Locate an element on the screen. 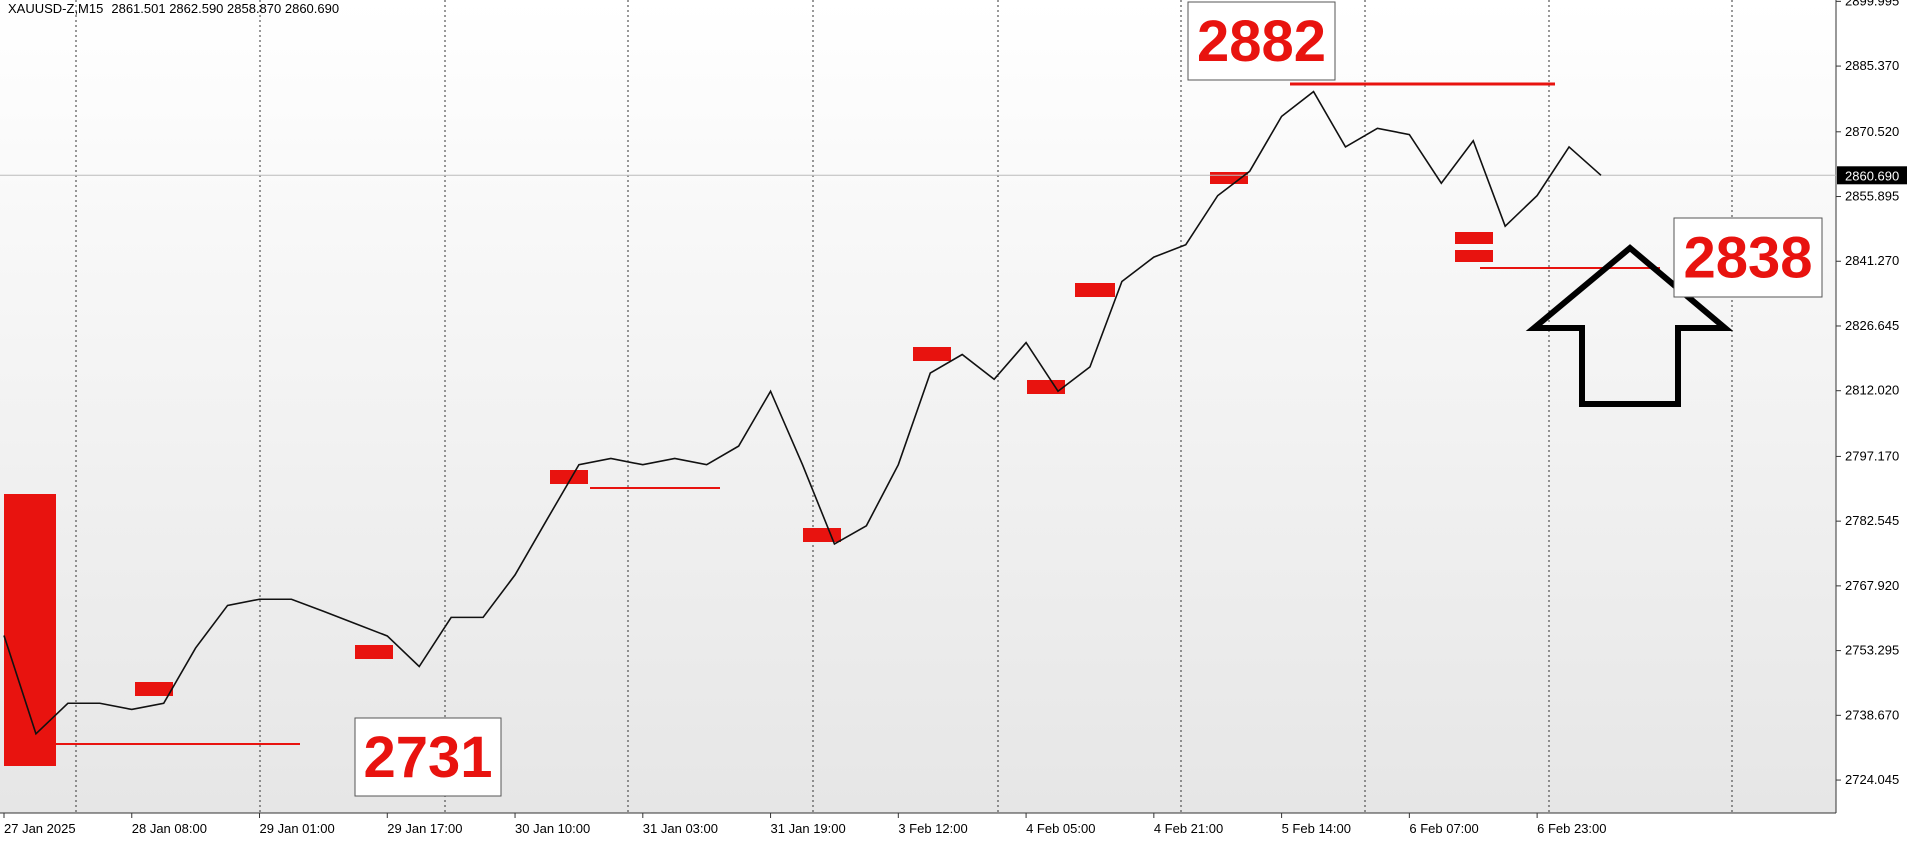 The height and width of the screenshot is (846, 1917). x-tick-label: 30 Jan 10:00 is located at coordinates (552, 828).